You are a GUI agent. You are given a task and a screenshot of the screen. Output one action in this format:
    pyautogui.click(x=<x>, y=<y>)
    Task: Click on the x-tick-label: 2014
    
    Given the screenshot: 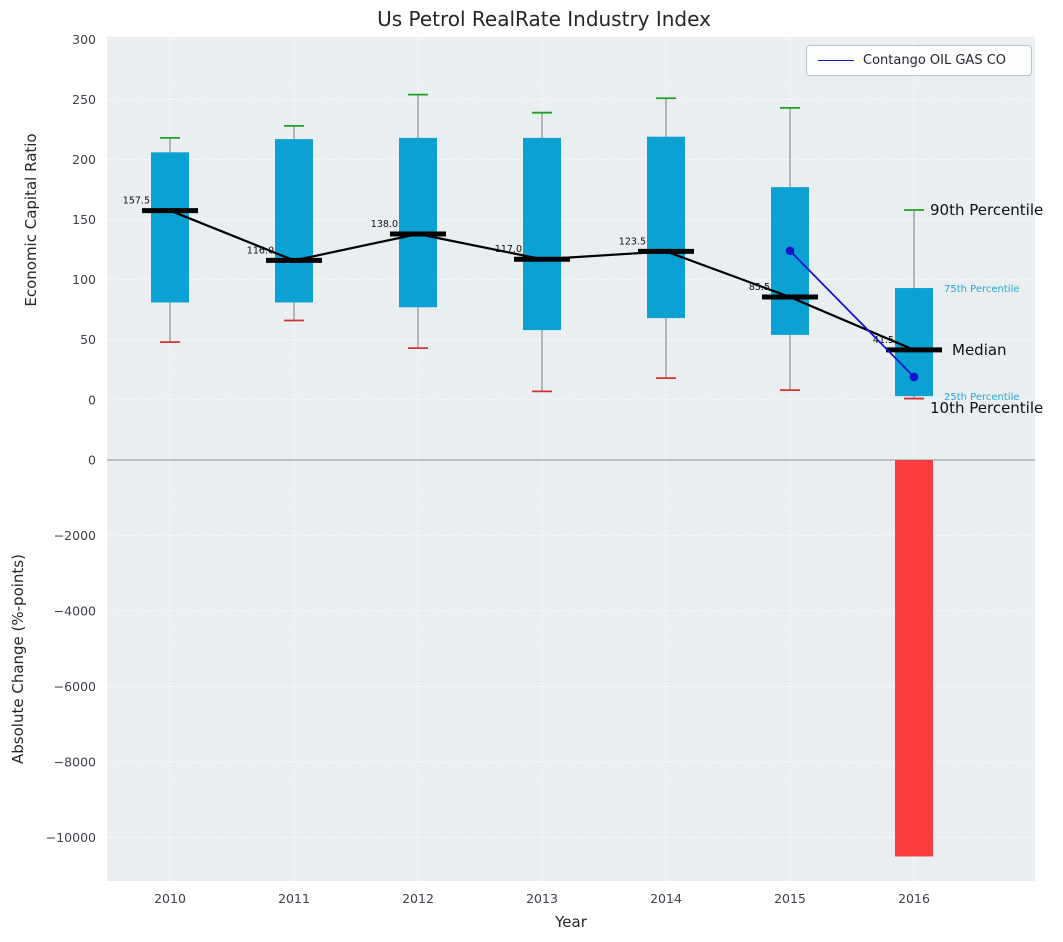 What is the action you would take?
    pyautogui.click(x=666, y=898)
    